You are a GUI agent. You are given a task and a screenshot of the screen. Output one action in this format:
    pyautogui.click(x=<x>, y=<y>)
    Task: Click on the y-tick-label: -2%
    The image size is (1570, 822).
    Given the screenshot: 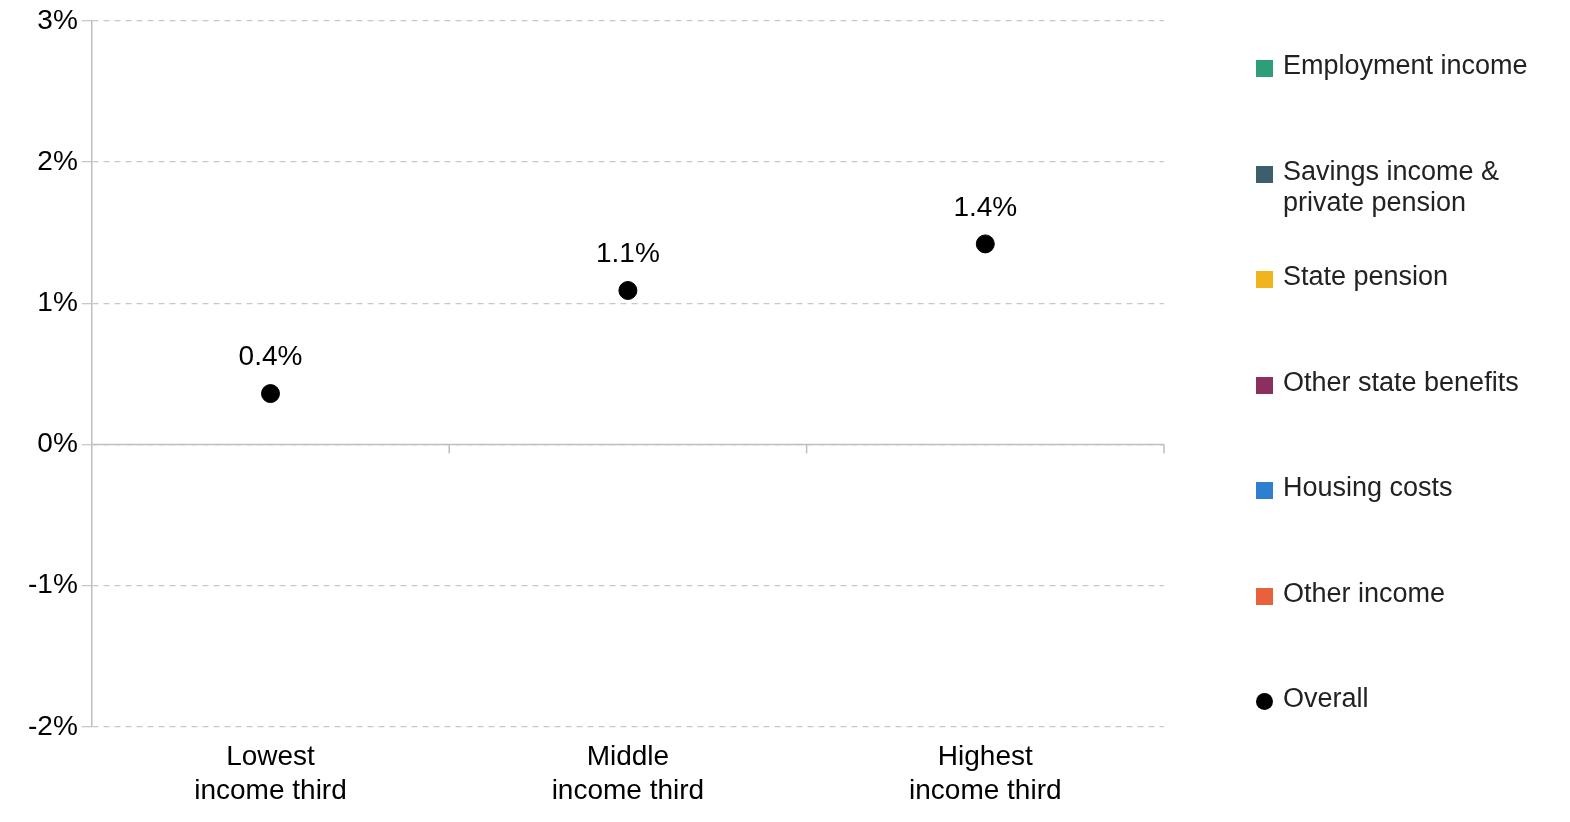 What is the action you would take?
    pyautogui.click(x=53, y=725)
    